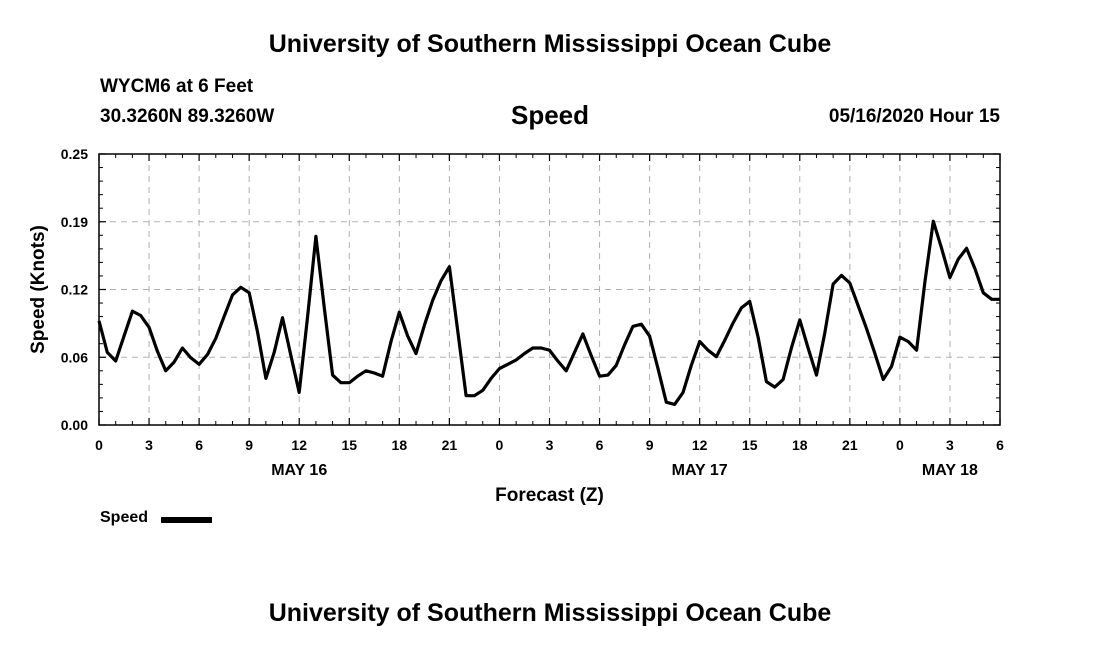 The image size is (1100, 650). I want to click on legend-swatch, so click(186, 520).